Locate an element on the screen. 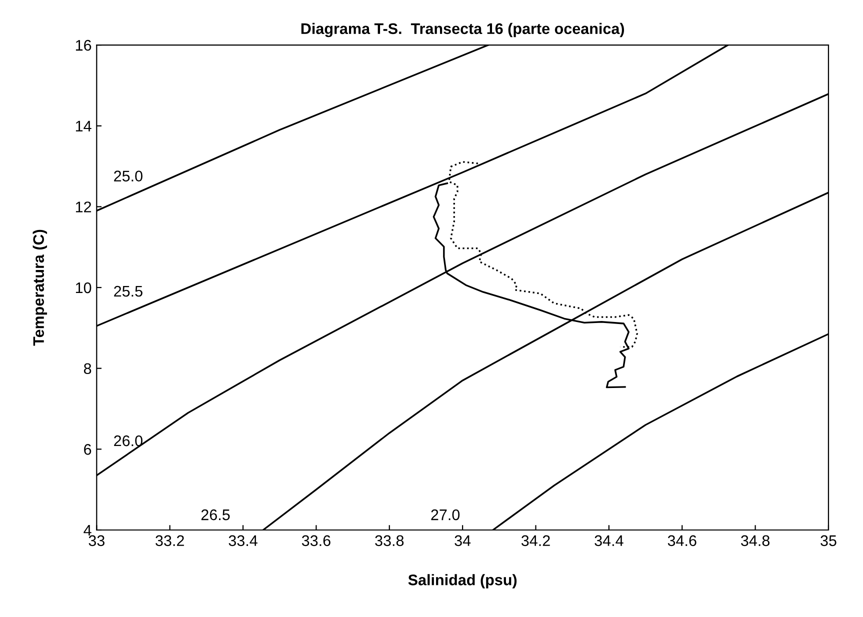  series-label: 25.0 is located at coordinates (128, 176).